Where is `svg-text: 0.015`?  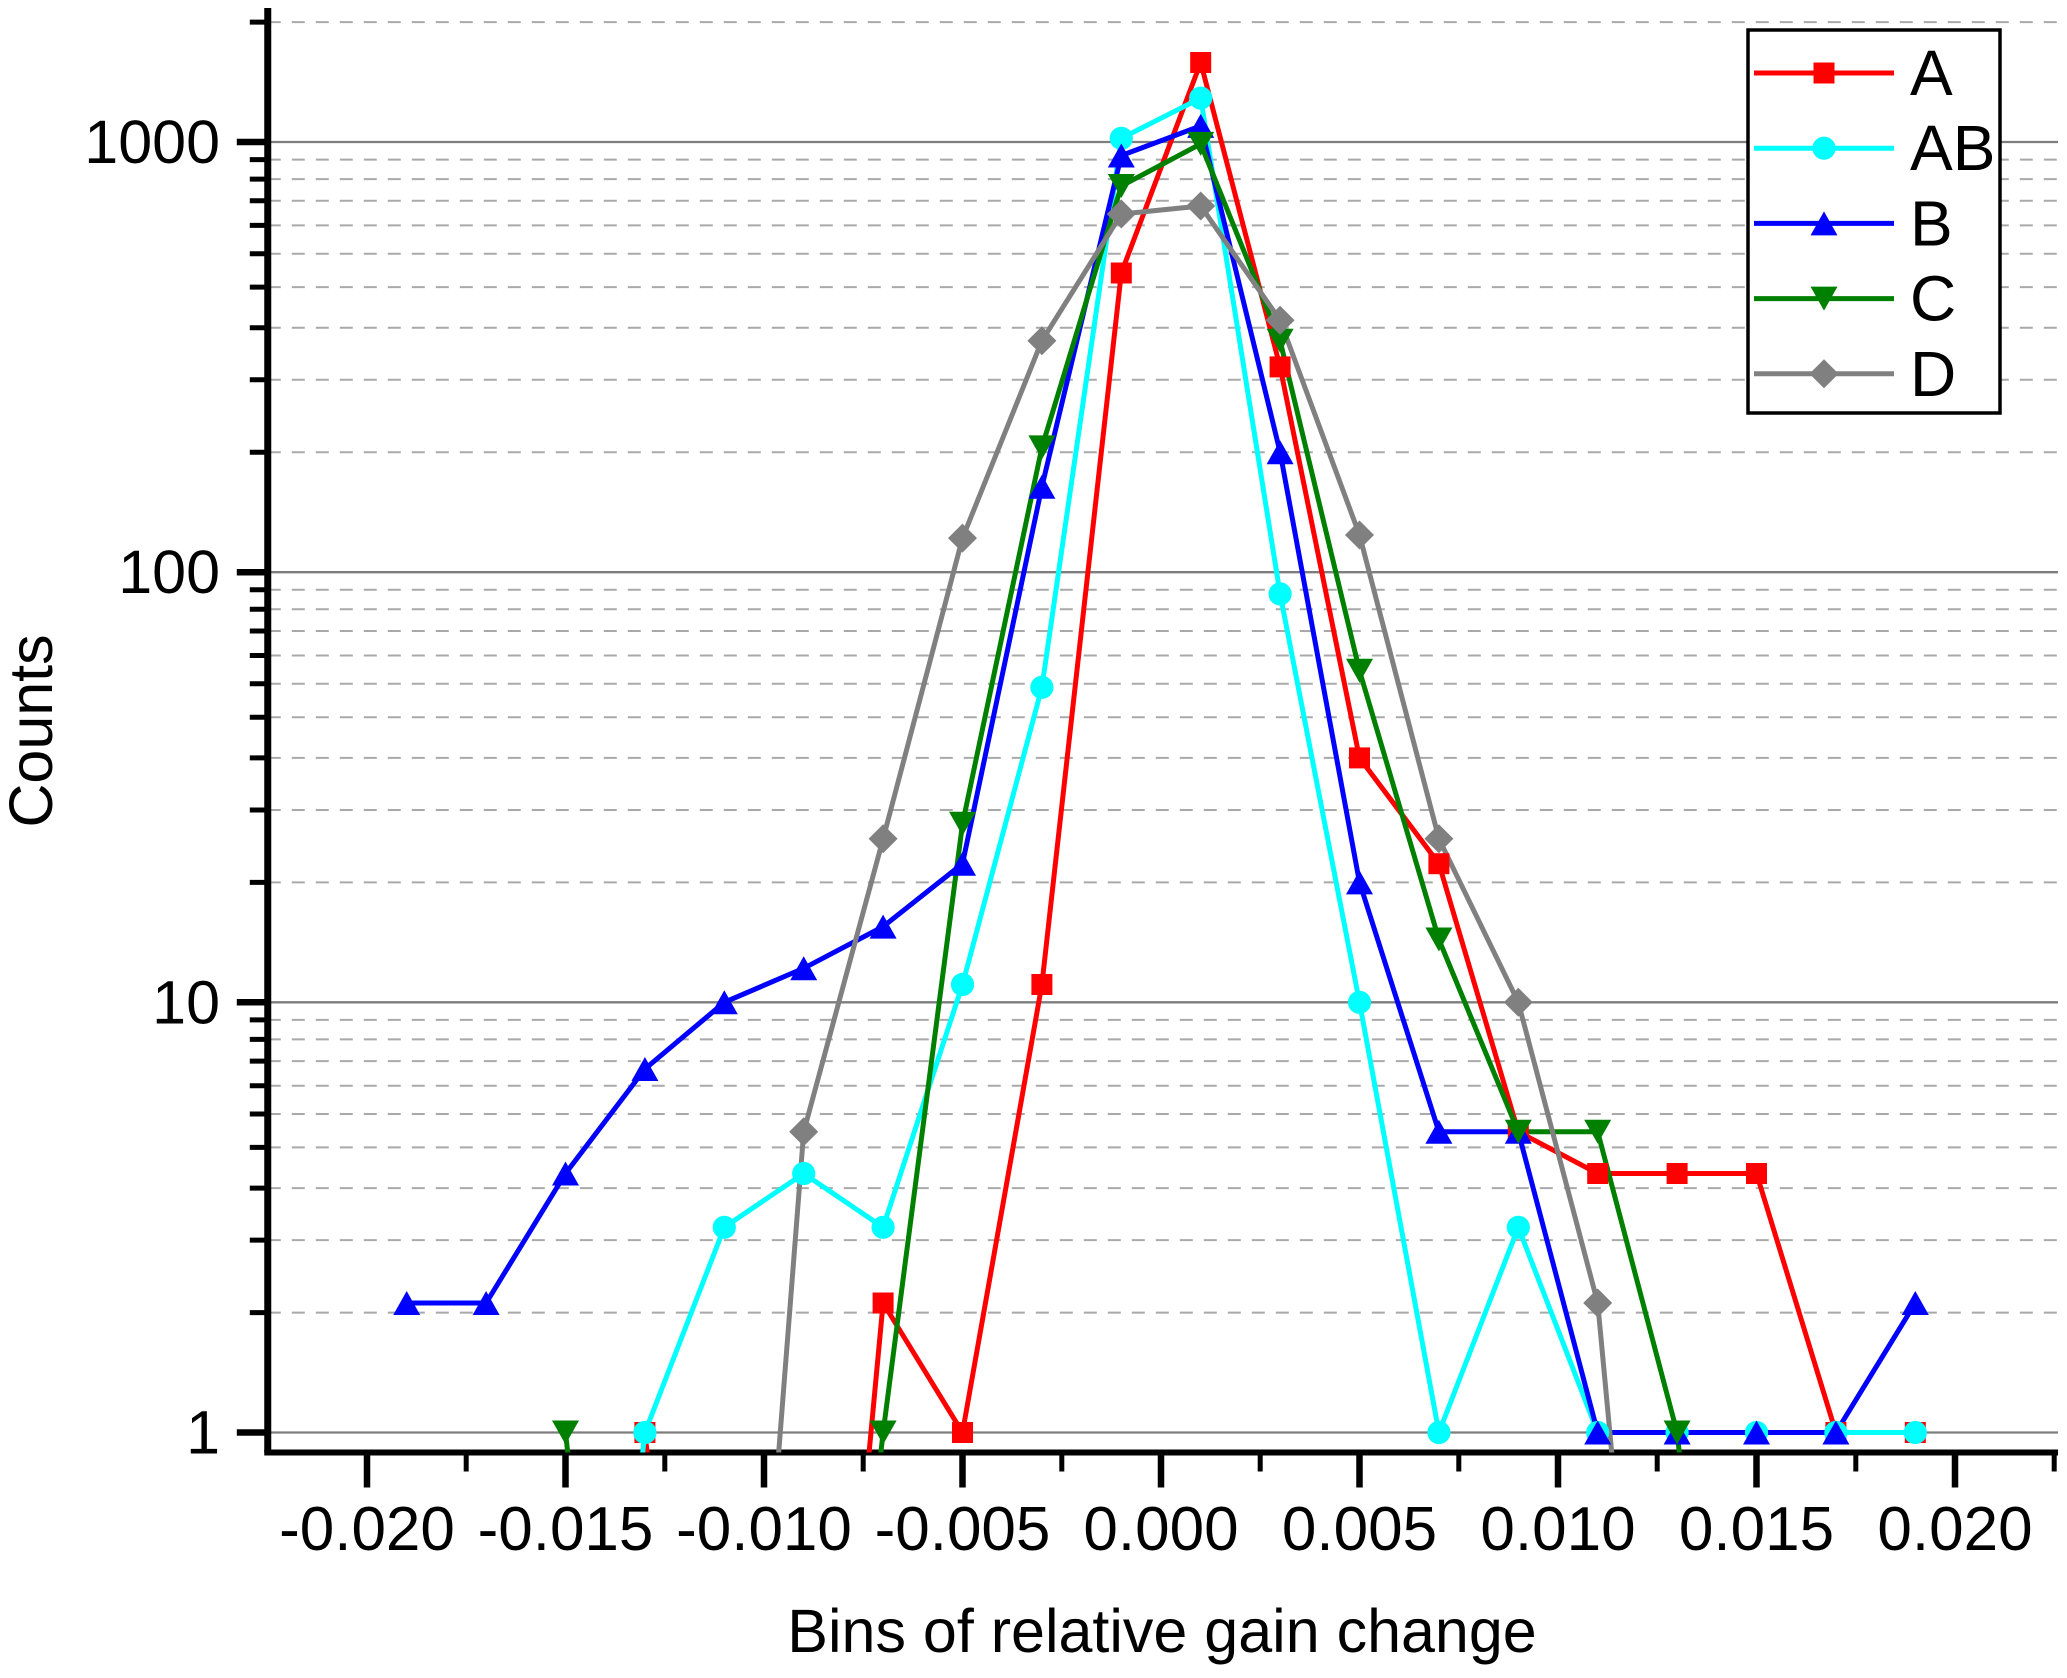
svg-text: 0.015 is located at coordinates (1756, 1529).